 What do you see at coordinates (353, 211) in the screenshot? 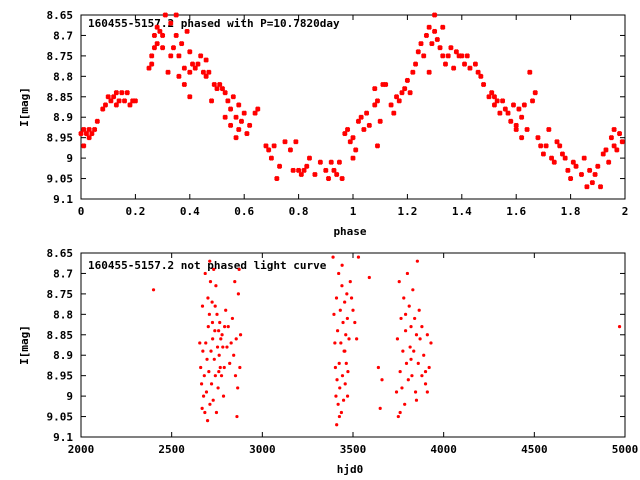
I see `phased-x-tick-label: 1` at bounding box center [353, 211].